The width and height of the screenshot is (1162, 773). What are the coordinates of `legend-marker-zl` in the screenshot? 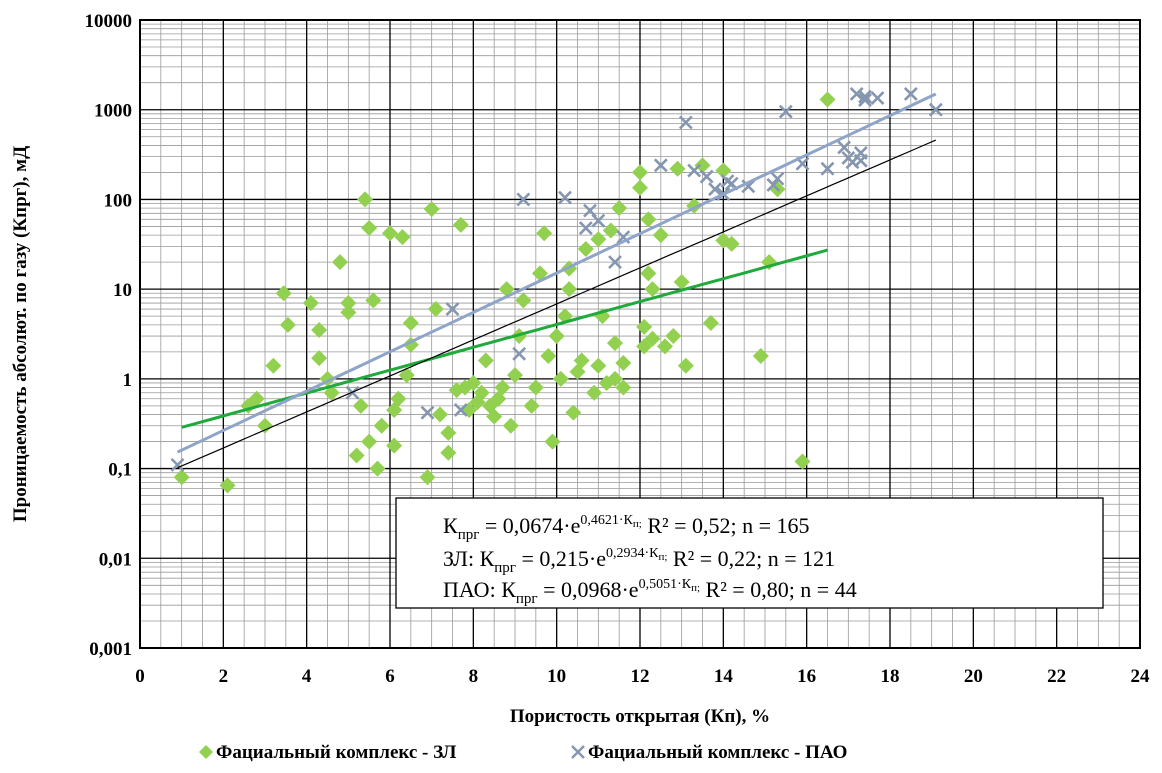 It's located at (206, 752).